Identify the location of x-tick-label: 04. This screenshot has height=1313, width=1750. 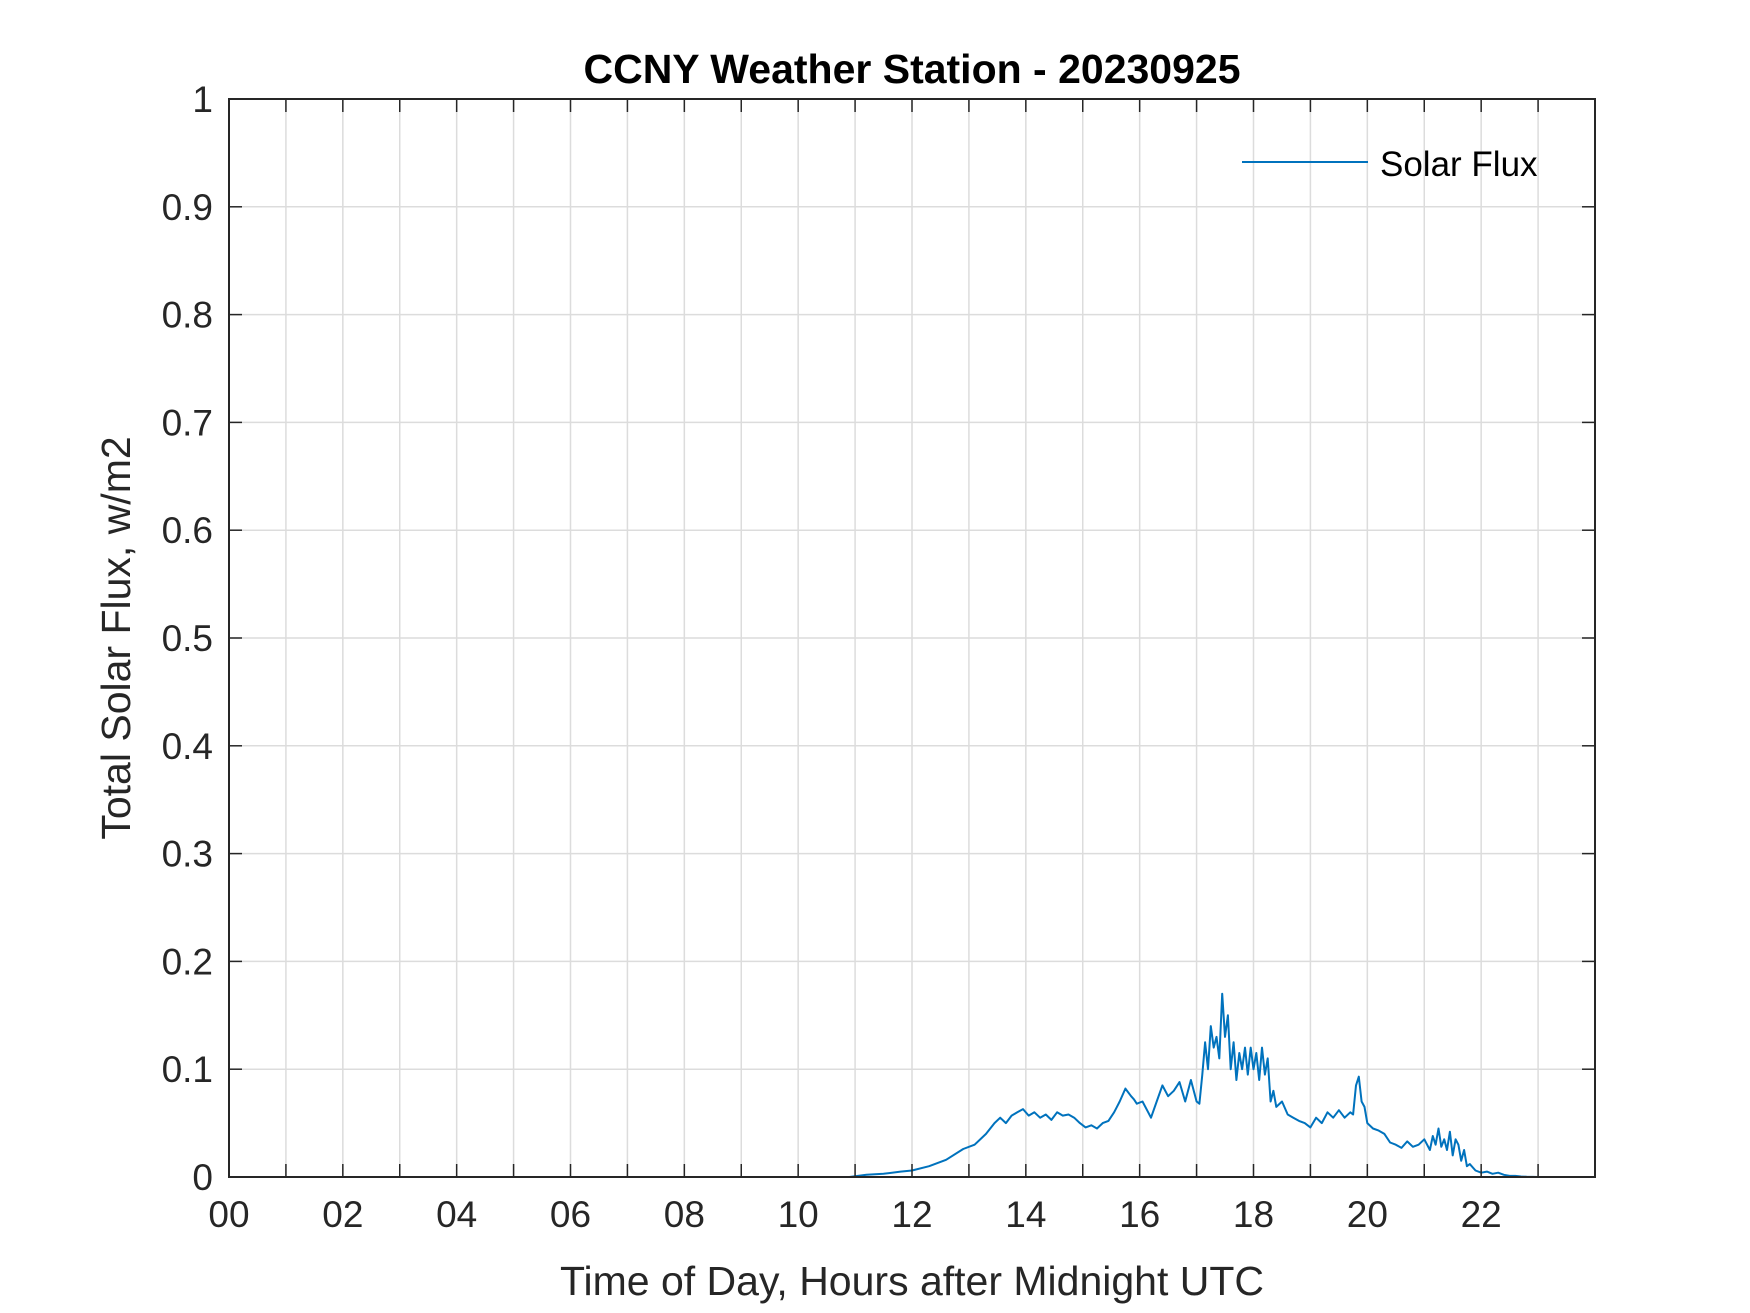
(456, 1214).